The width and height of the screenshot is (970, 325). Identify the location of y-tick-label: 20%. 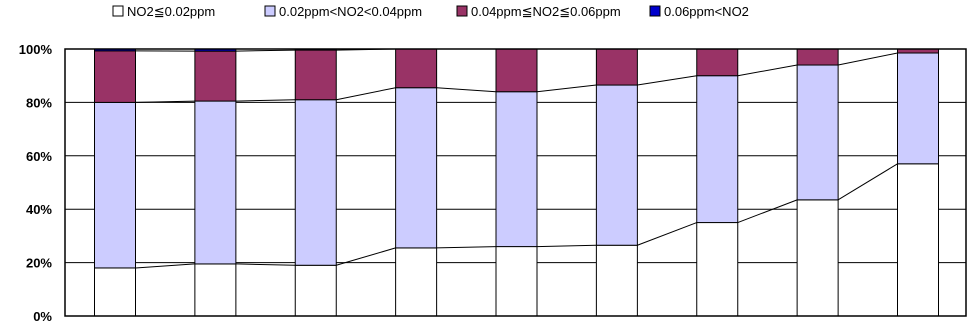
(39, 263).